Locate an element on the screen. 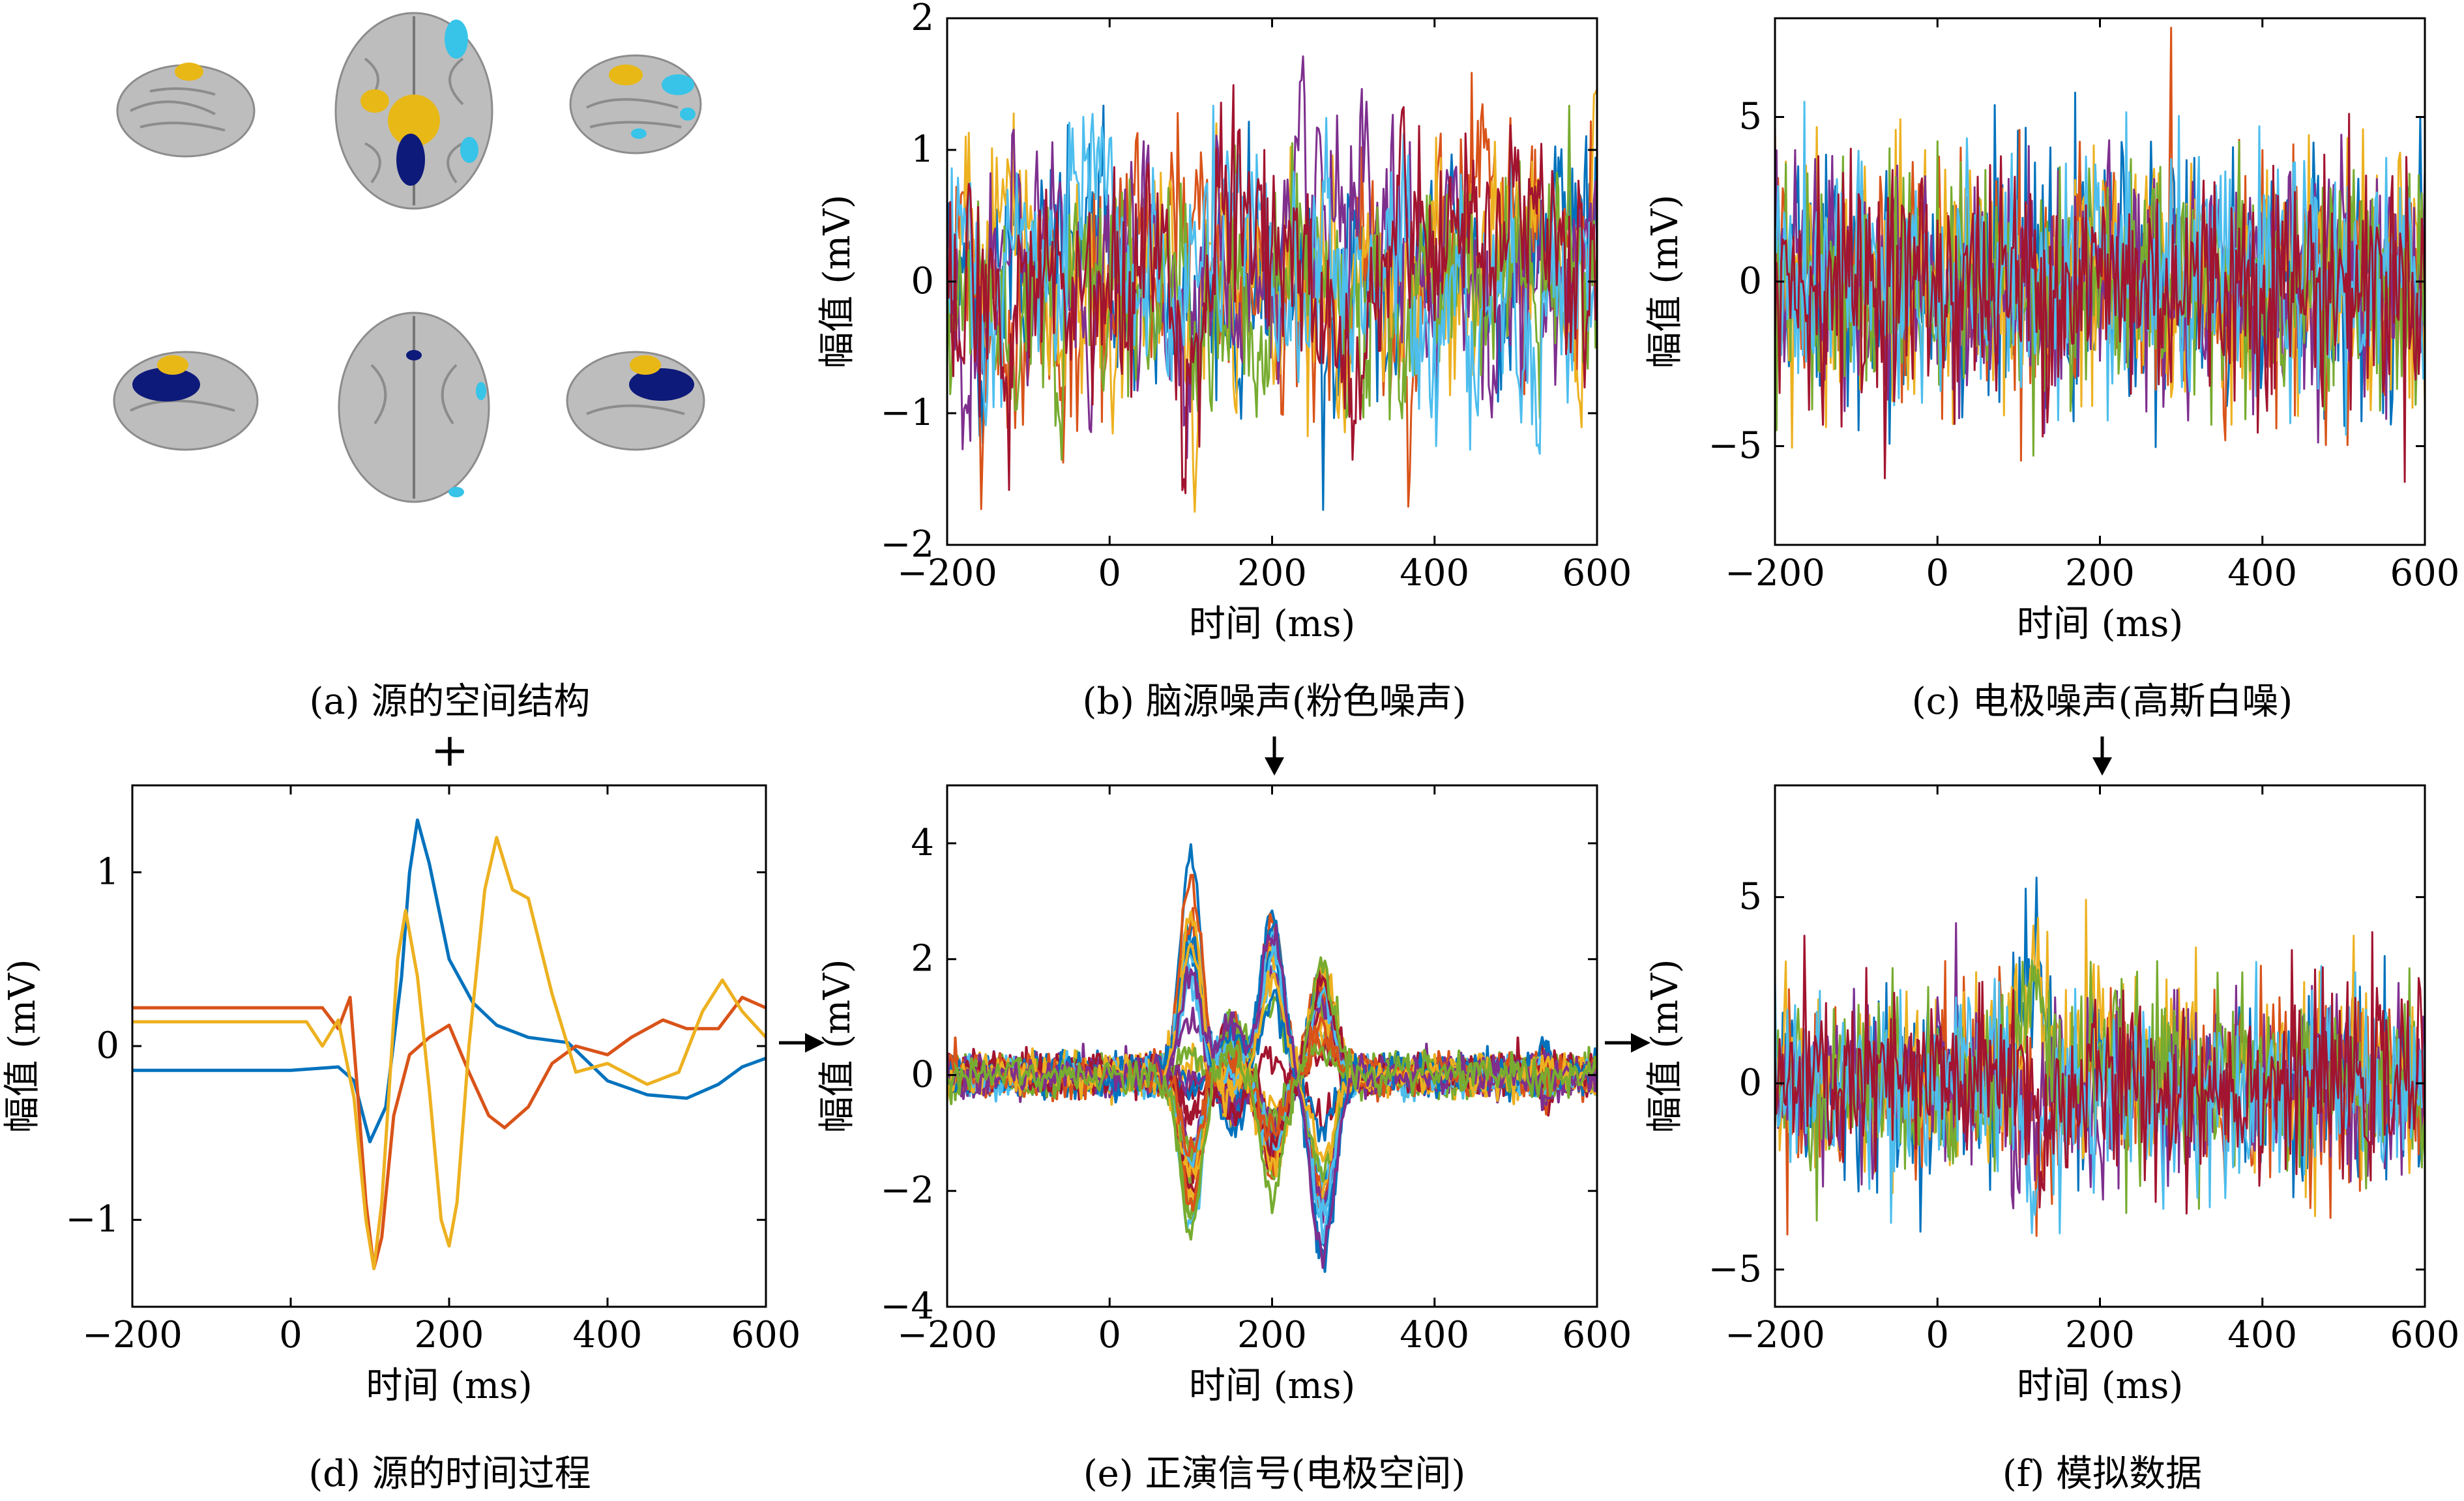 This screenshot has height=1501, width=2464. brain-dorsal-top is located at coordinates (414, 111).